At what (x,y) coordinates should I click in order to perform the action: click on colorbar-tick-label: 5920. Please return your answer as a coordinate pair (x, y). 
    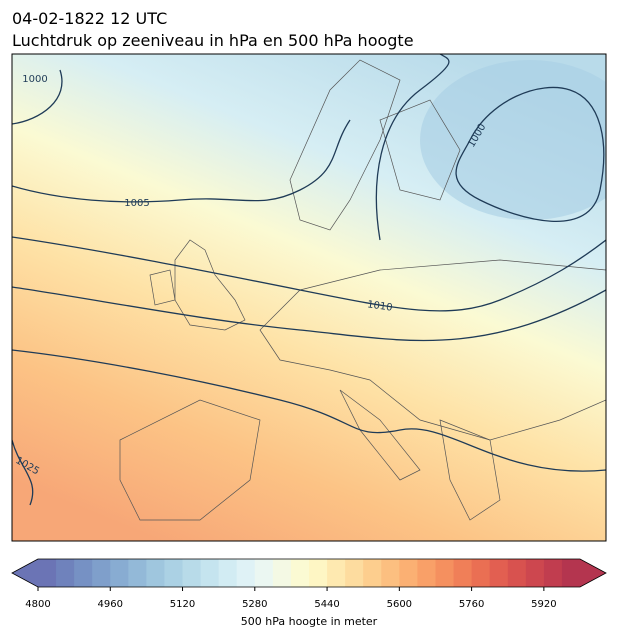
    Looking at the image, I should click on (543, 604).